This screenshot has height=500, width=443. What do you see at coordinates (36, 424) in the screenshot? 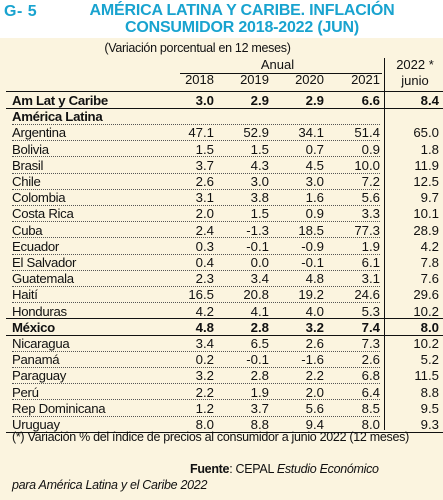
I see `row-label: Uruguay` at bounding box center [36, 424].